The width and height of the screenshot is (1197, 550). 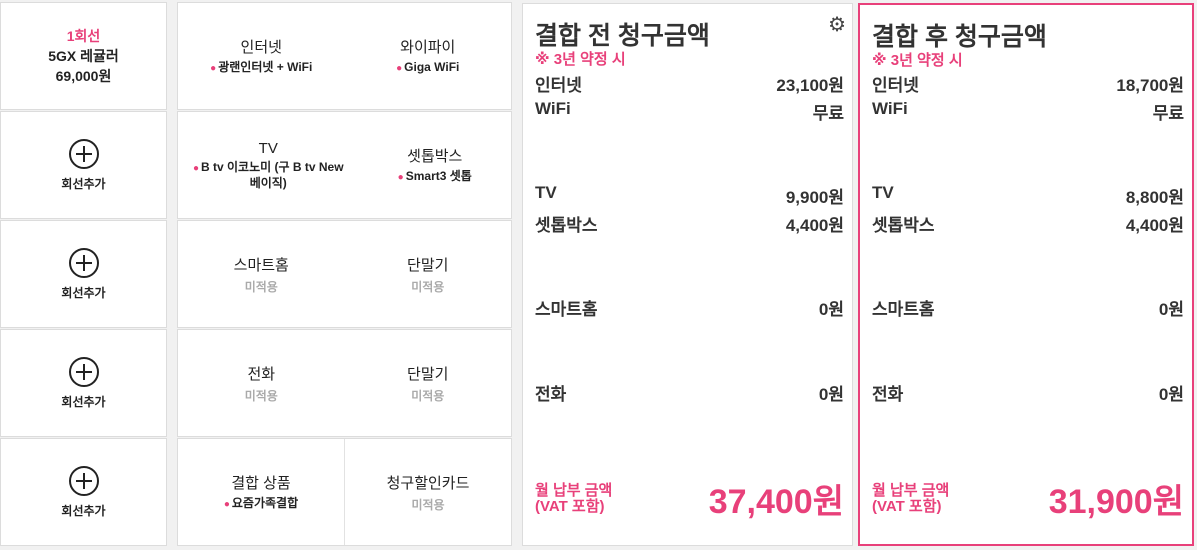 I want to click on product-title: 와이파이, so click(x=428, y=47).